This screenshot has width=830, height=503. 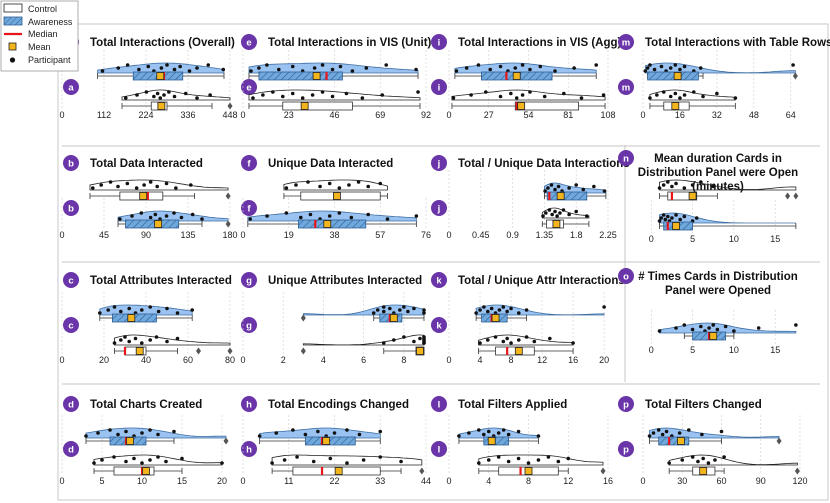 What do you see at coordinates (692, 350) in the screenshot?
I see `tick-label: 5` at bounding box center [692, 350].